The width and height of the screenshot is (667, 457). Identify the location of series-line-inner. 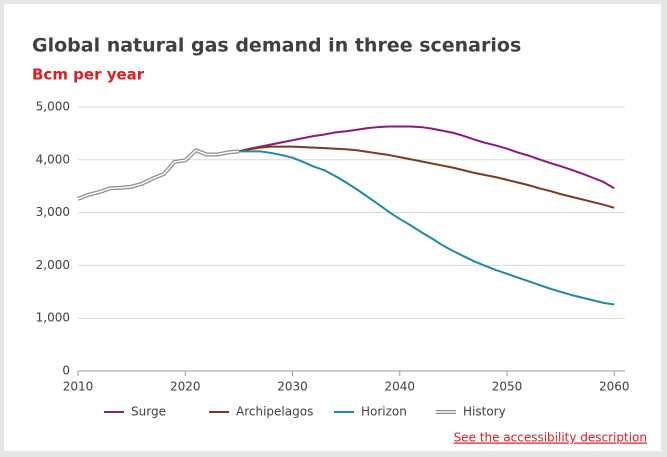
(158, 174).